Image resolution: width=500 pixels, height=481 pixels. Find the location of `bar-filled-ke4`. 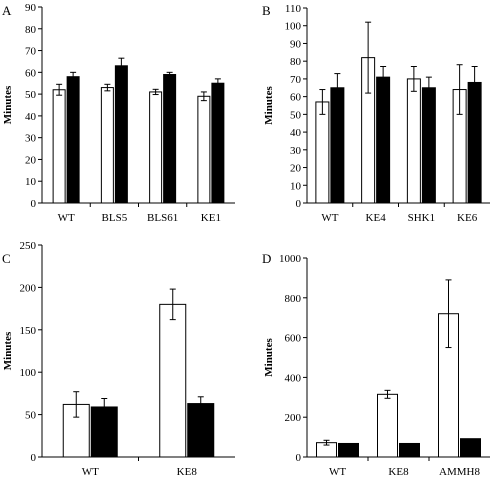

bar-filled-ke4 is located at coordinates (383, 140).